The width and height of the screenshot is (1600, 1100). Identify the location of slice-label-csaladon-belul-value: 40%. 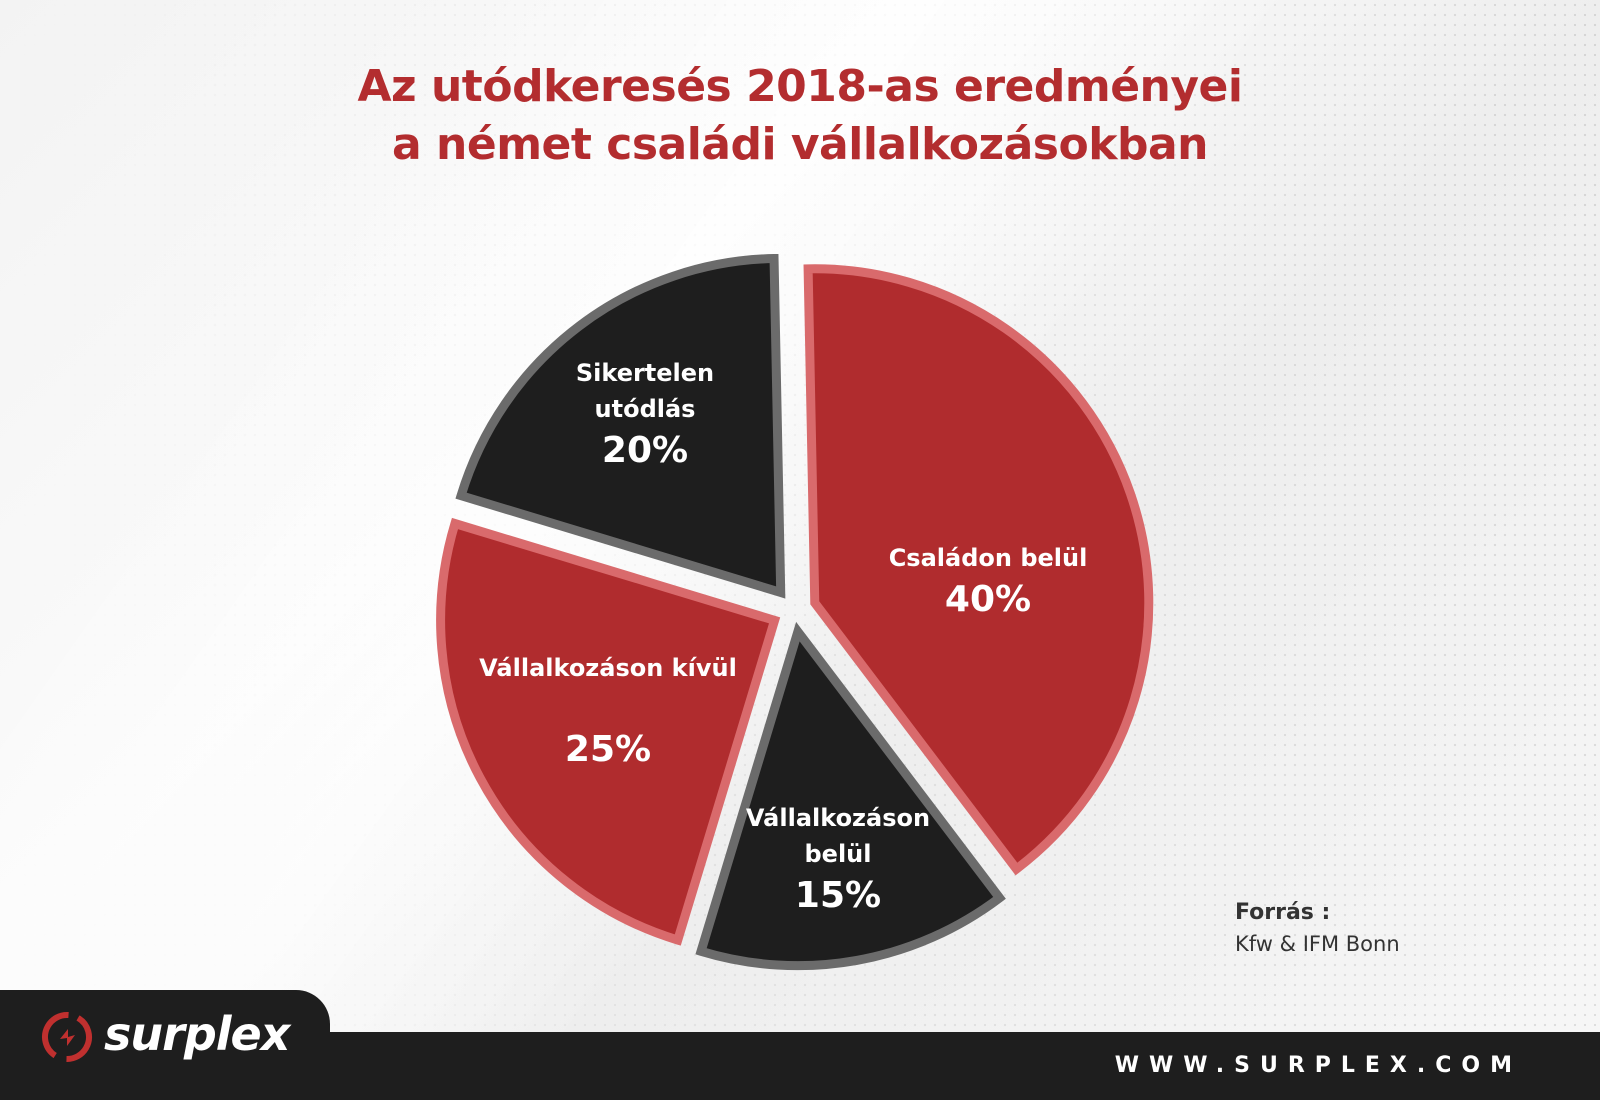
(988, 599).